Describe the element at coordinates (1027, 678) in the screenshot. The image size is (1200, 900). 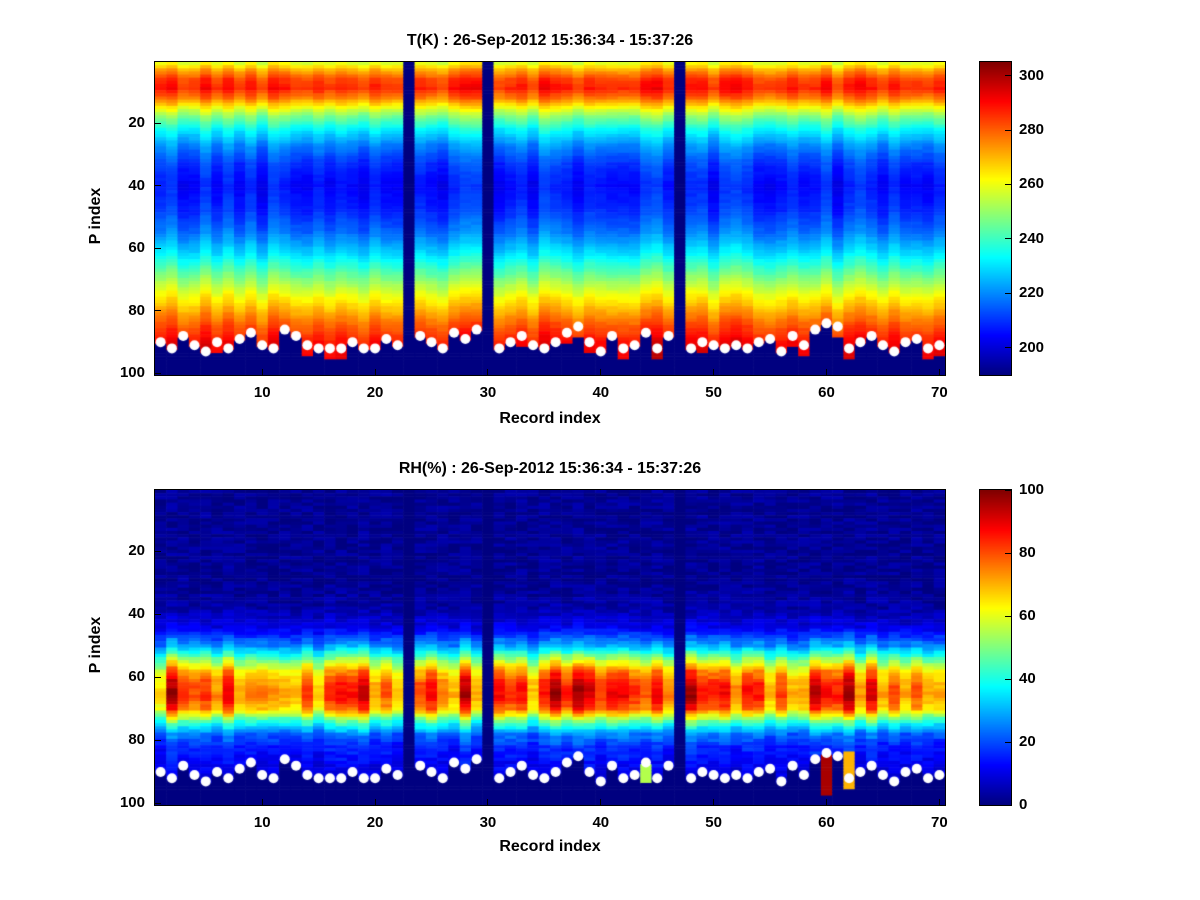
I see `colorbar-tick-label: 40` at that location.